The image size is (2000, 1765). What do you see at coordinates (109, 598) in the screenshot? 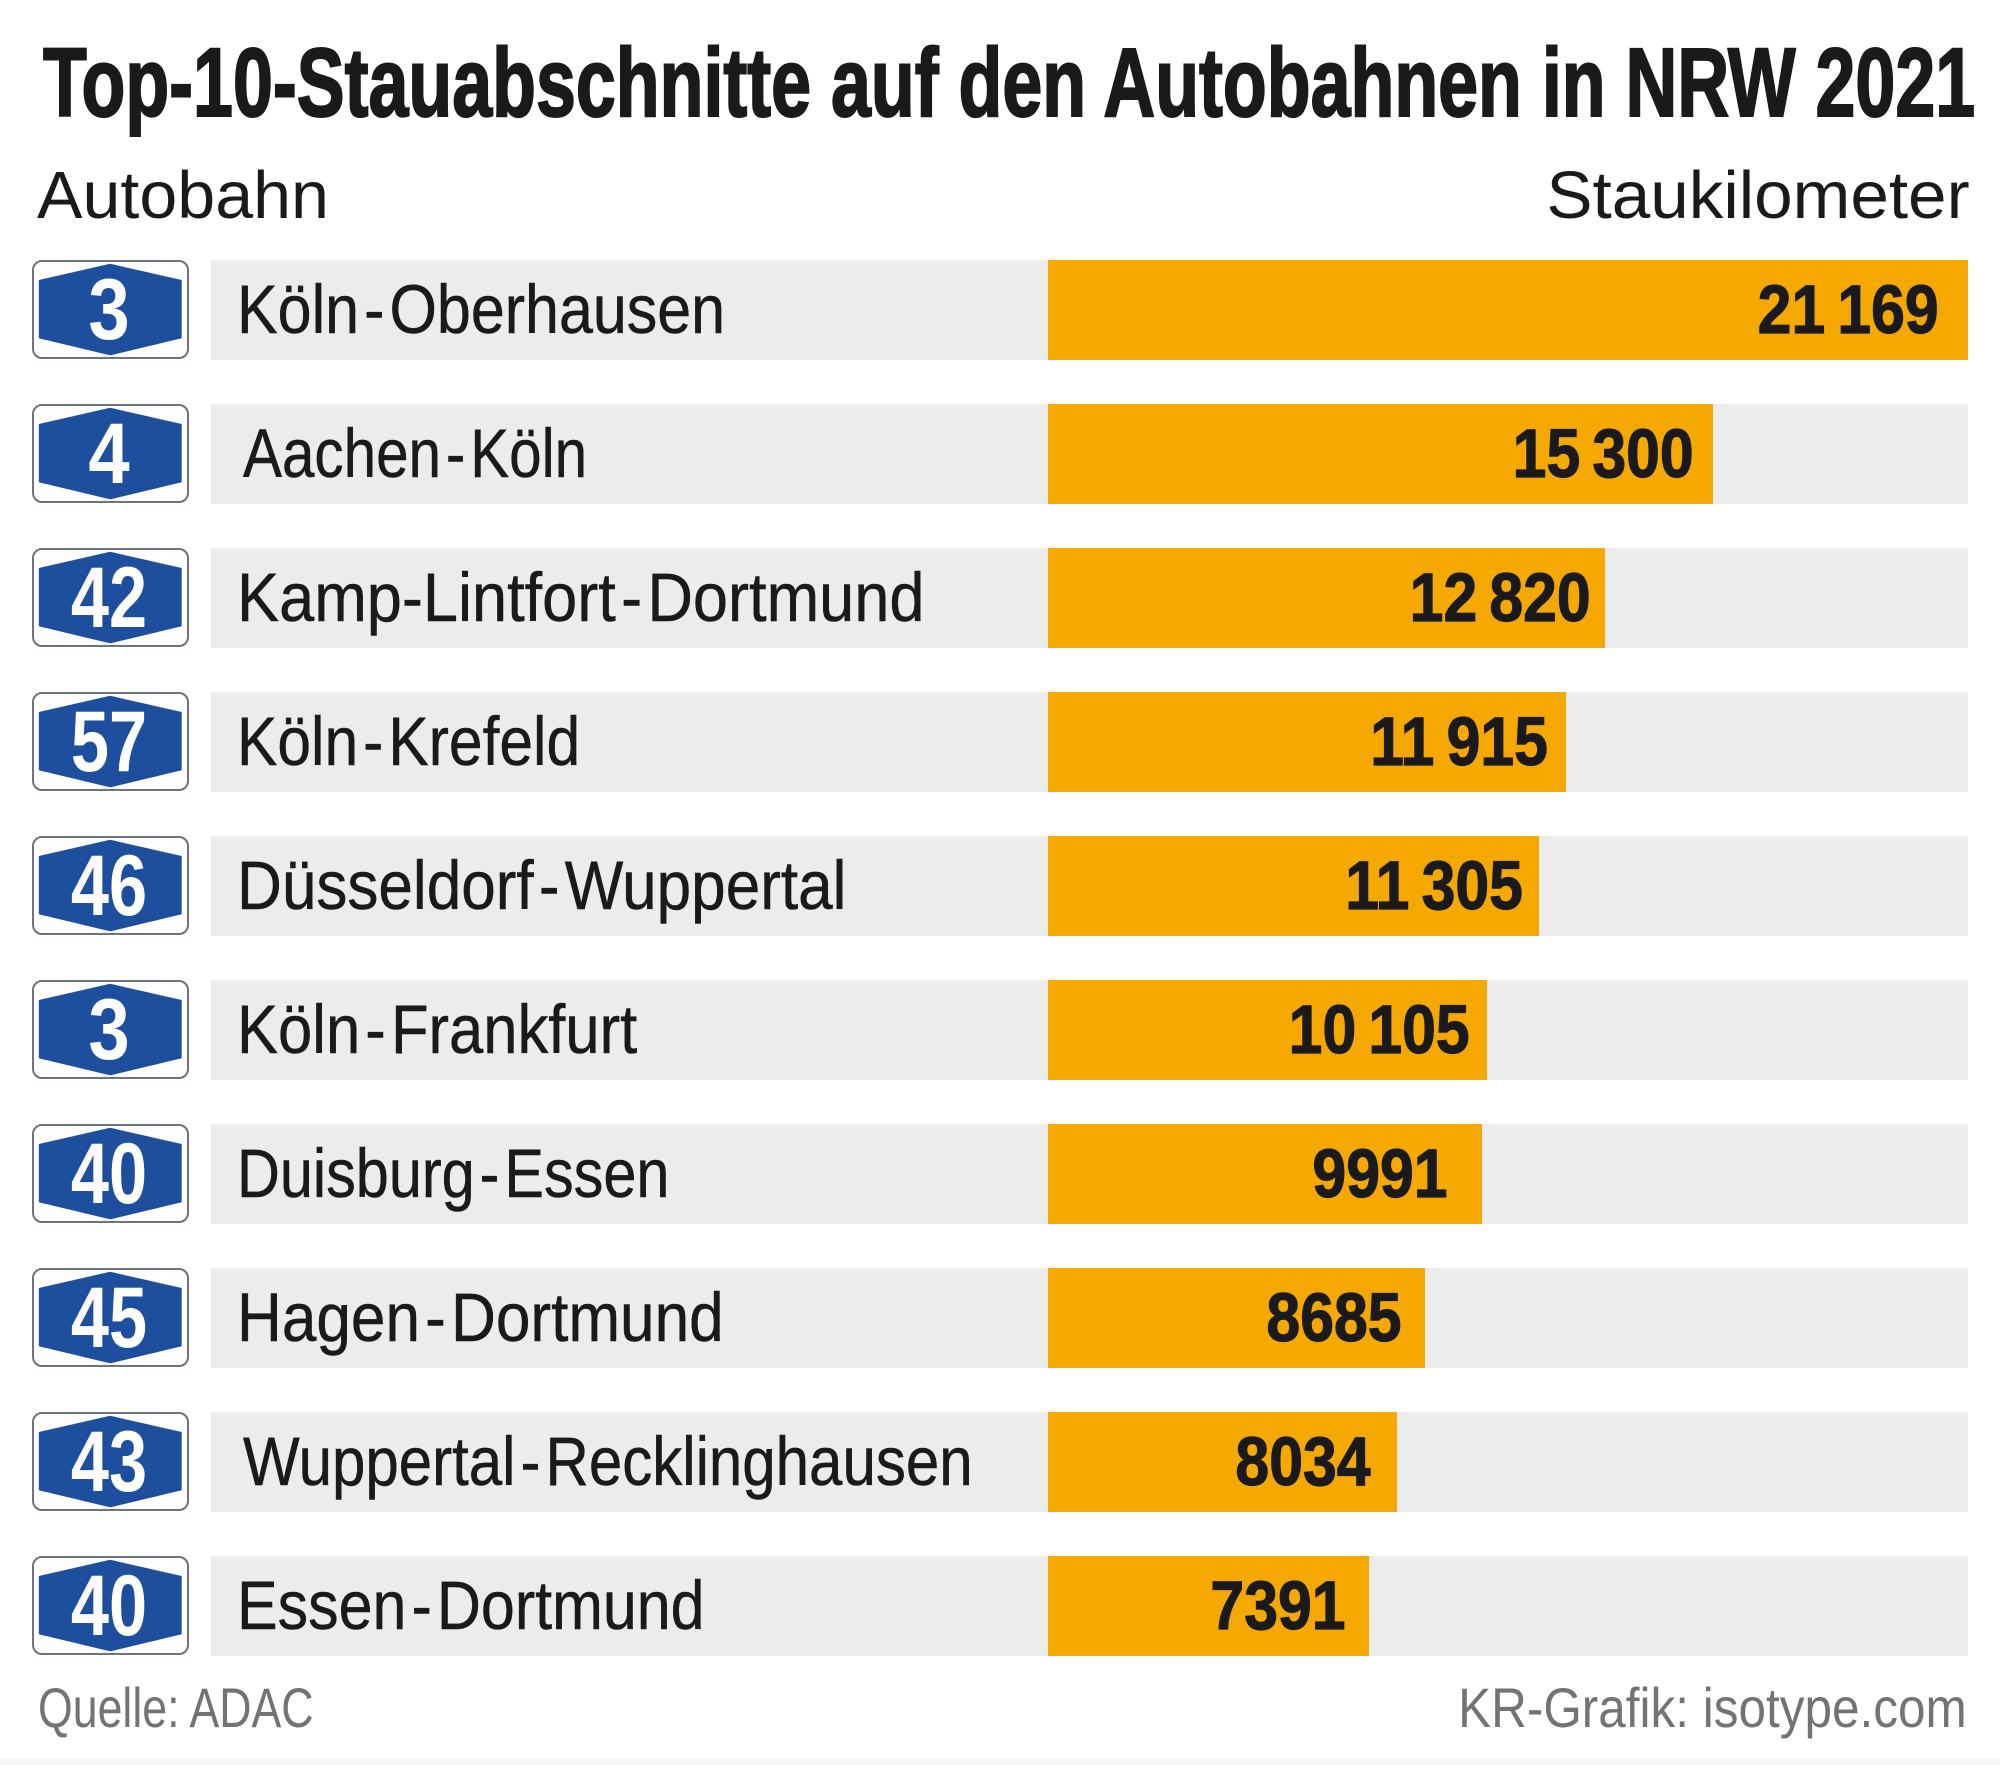
I see `svg-text: 42` at bounding box center [109, 598].